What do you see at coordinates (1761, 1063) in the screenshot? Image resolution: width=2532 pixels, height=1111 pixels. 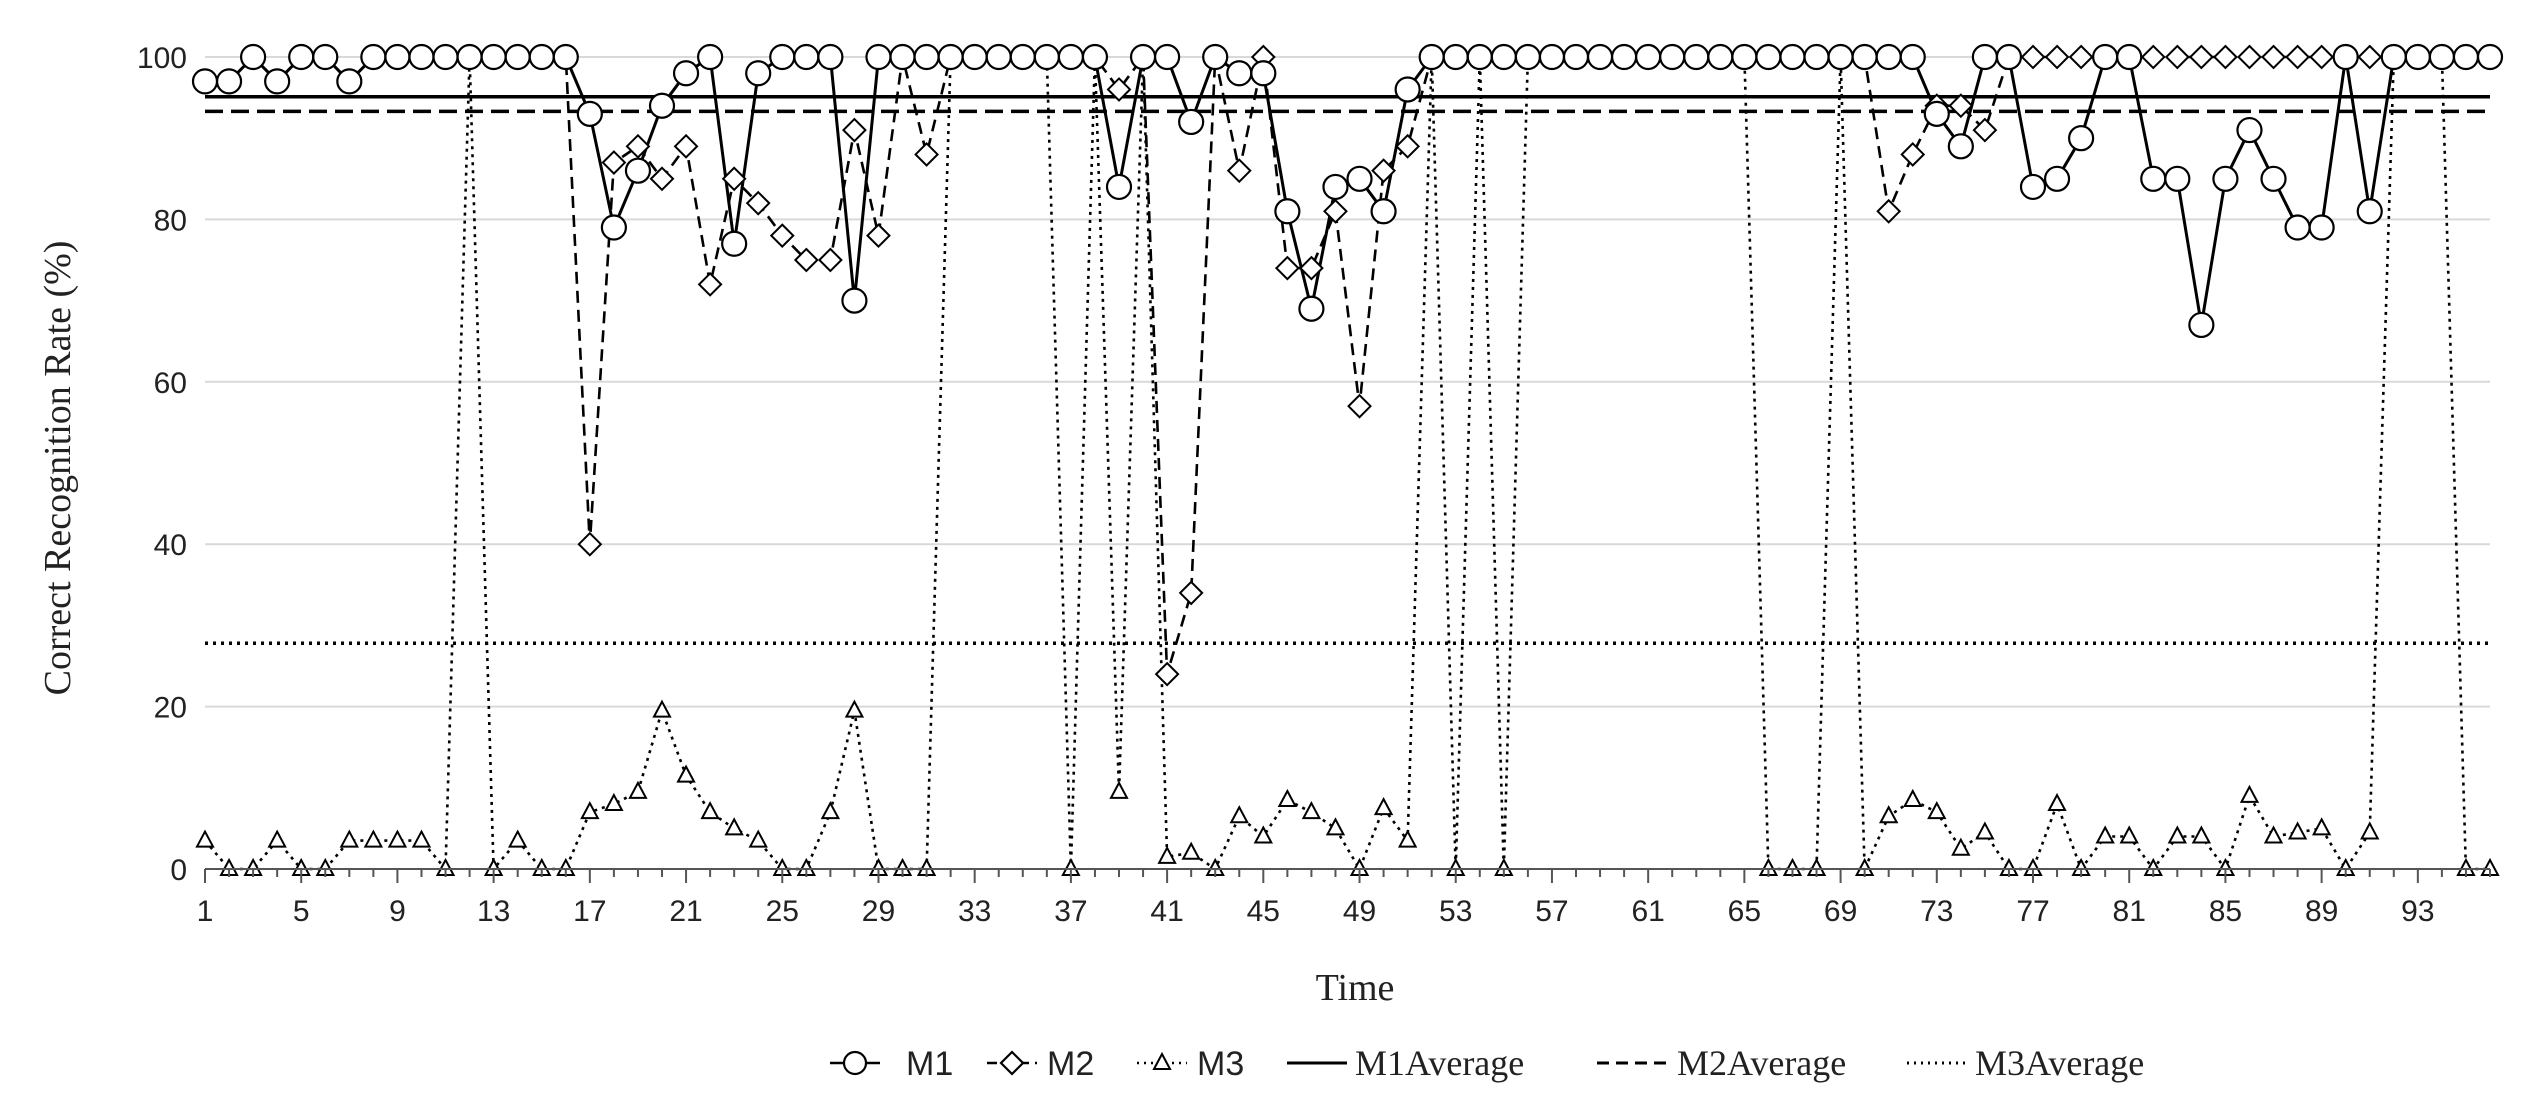 I see `legend-label-m2-average: M2Average` at bounding box center [1761, 1063].